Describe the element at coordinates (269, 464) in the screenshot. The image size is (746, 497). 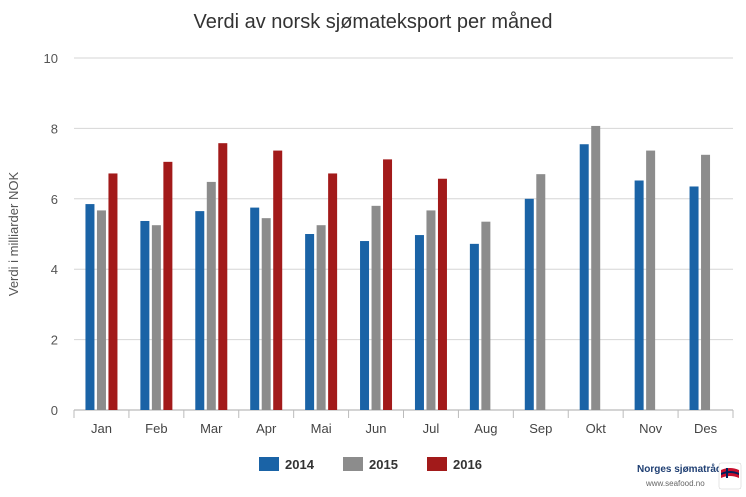
I see `legend-swatch-2014` at that location.